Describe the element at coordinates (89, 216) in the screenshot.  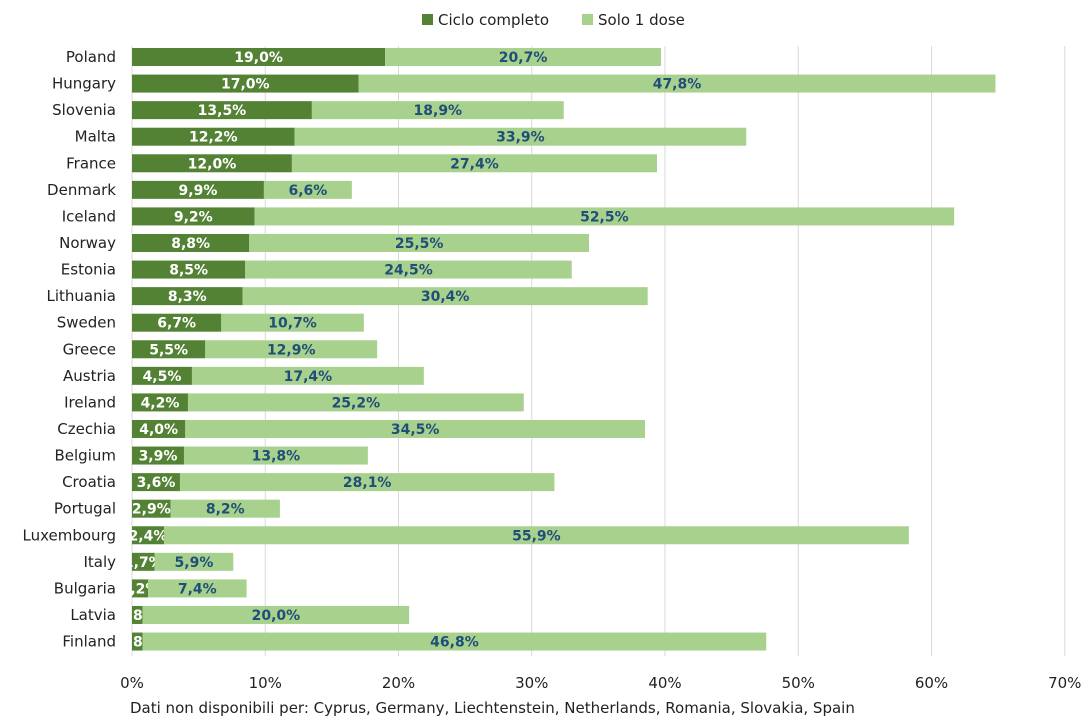
I see `category-label-6: Iceland` at that location.